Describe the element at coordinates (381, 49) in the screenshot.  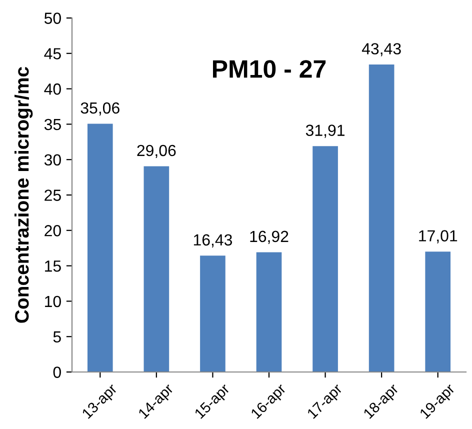
I see `data-label: 43,43` at that location.